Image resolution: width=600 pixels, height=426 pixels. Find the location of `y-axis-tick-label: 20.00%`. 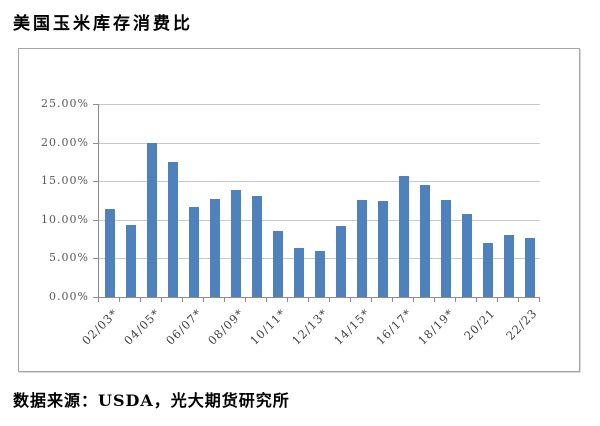

y-axis-tick-label: 20.00% is located at coordinates (65, 142).